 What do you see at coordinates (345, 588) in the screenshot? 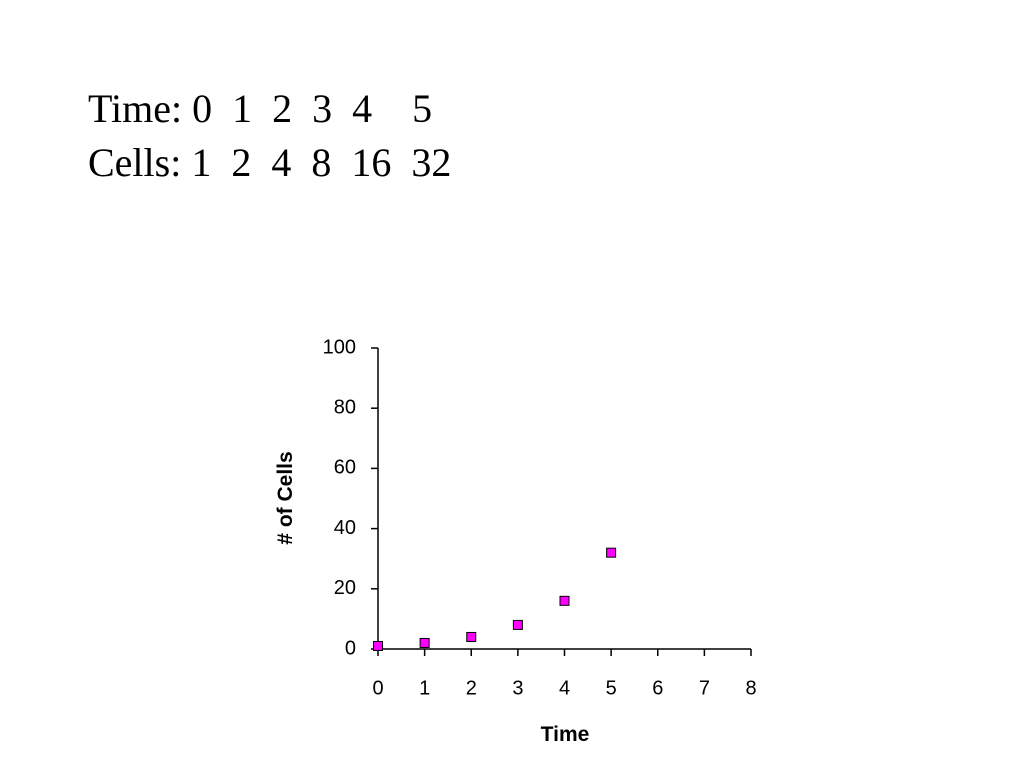
I see `y-tick-label: 20` at bounding box center [345, 588].